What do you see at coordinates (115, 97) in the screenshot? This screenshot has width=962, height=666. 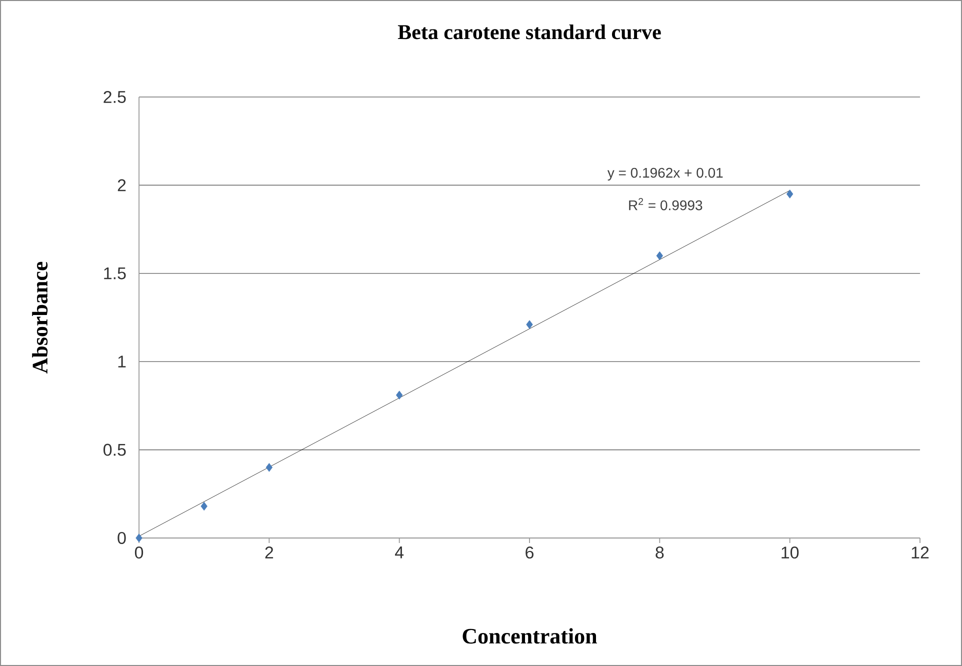 I see `y-tick-label: 2.5` at bounding box center [115, 97].